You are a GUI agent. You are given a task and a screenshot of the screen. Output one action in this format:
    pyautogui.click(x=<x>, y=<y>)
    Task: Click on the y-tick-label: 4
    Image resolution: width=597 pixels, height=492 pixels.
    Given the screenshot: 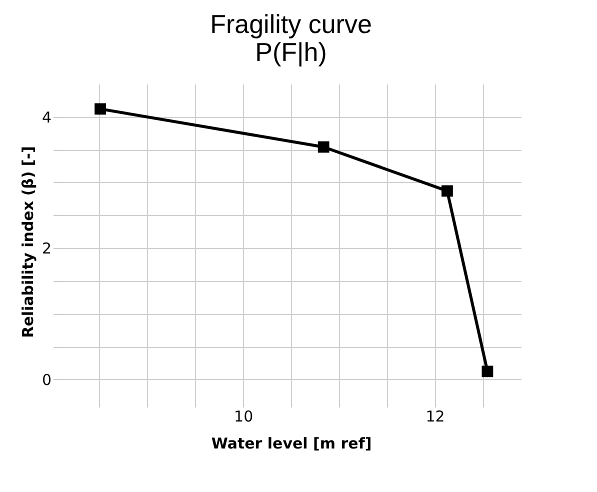 What is the action you would take?
    pyautogui.click(x=47, y=117)
    